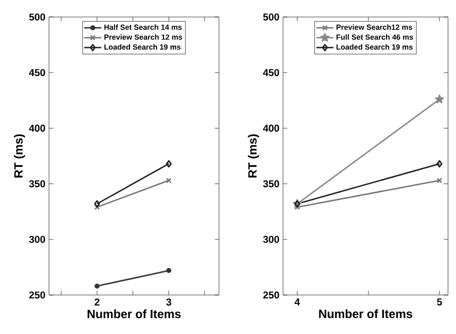  I want to click on x-tick-label: 5, so click(439, 302).